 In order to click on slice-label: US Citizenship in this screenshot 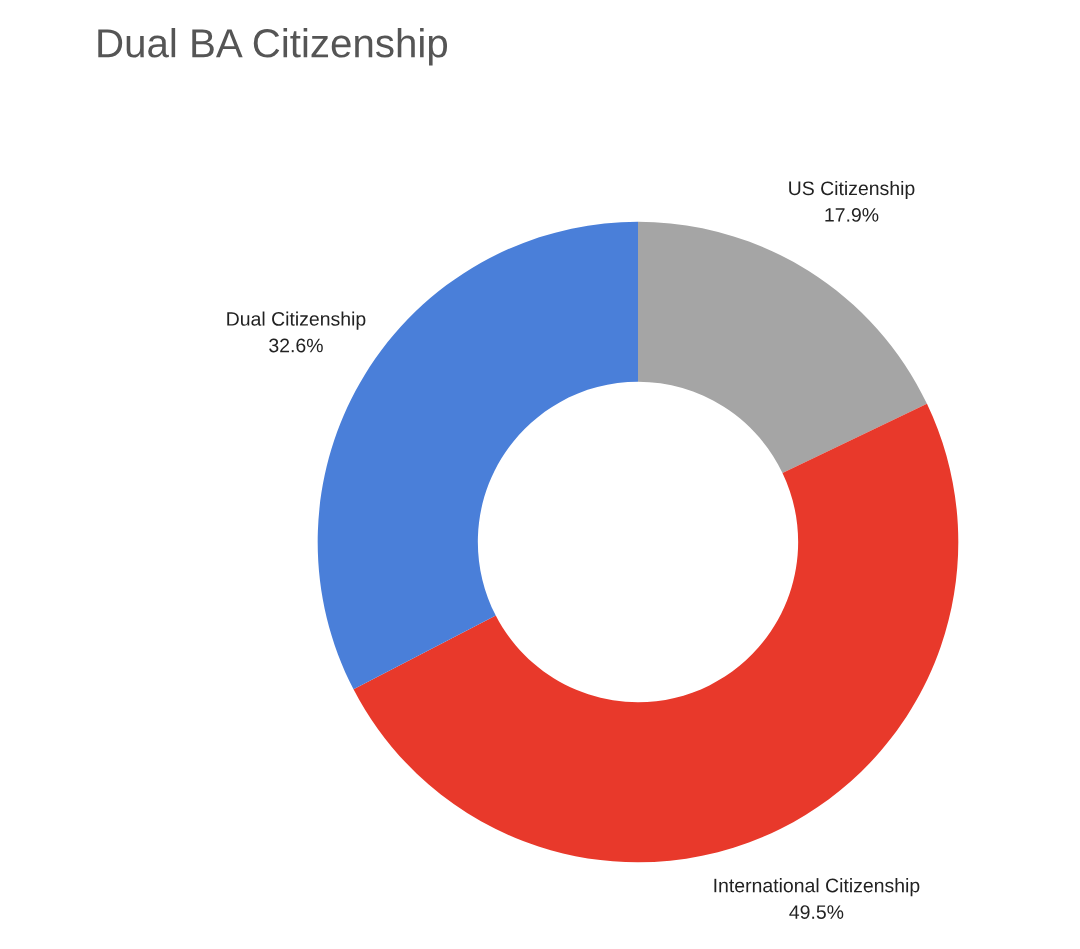, I will do `click(852, 190)`.